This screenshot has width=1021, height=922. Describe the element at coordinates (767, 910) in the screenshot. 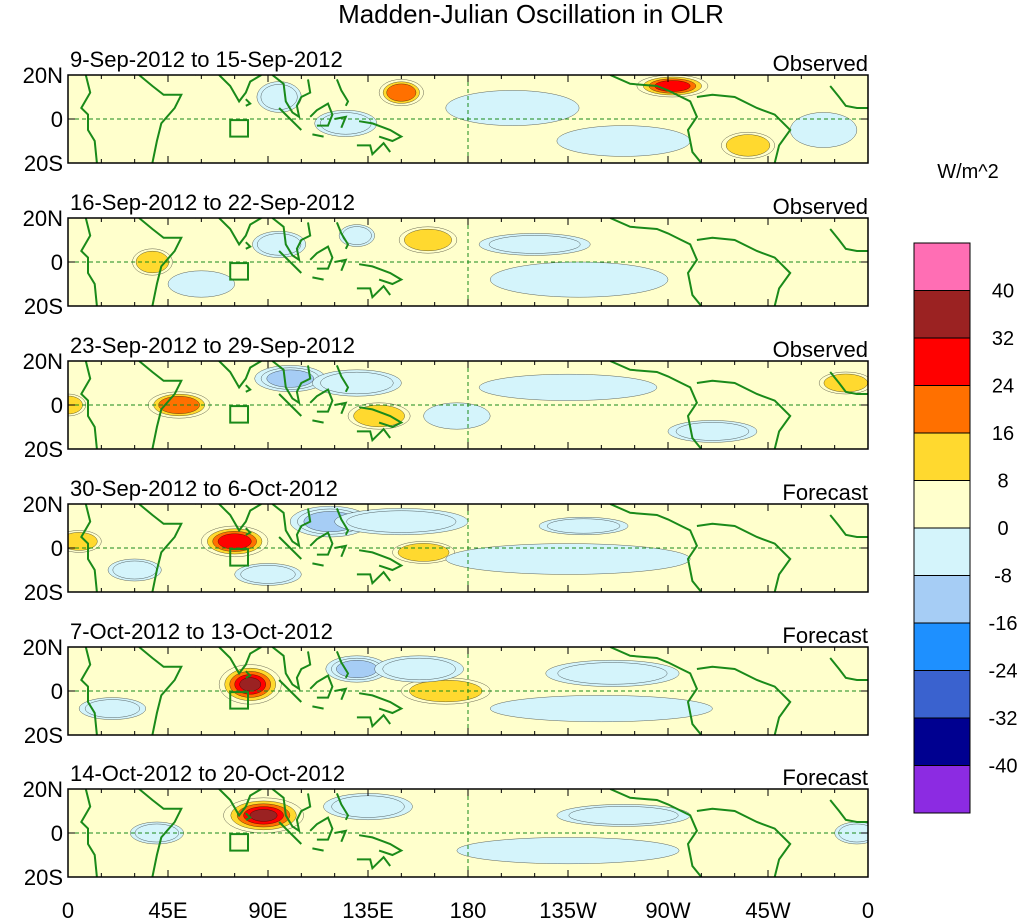

I see `x-tick-label: 45W` at that location.